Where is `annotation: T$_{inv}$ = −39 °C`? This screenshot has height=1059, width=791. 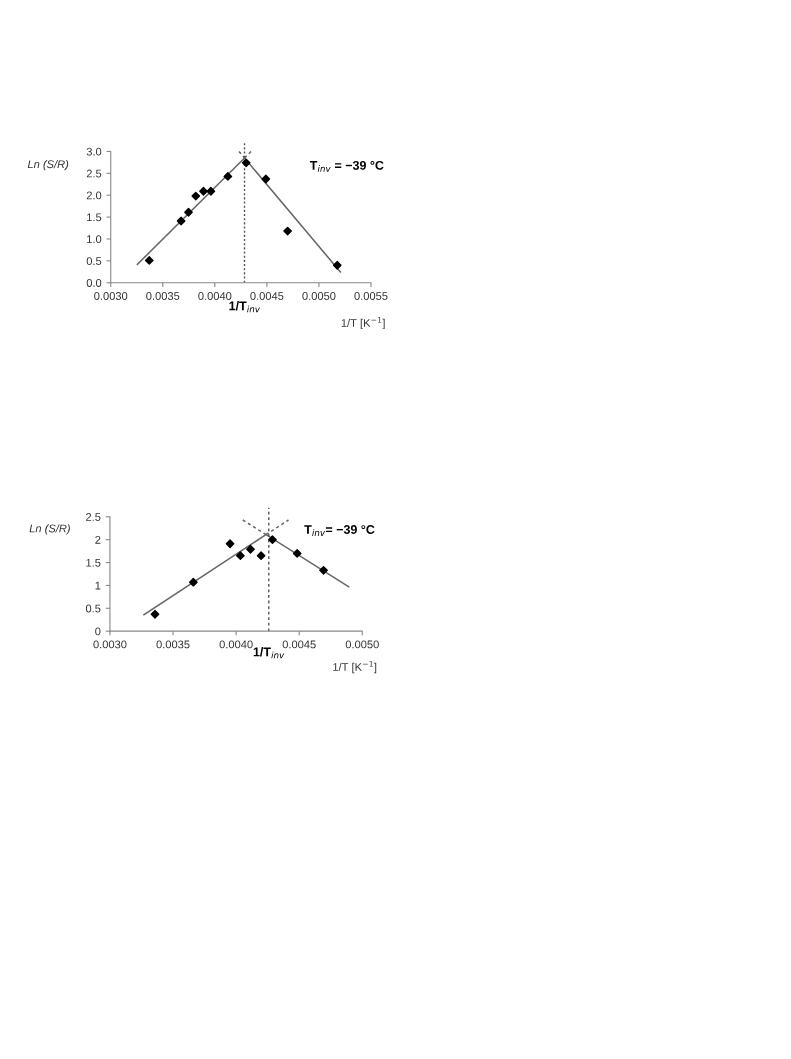 annotation: T$_{inv}$ = −39 °C is located at coordinates (346, 166).